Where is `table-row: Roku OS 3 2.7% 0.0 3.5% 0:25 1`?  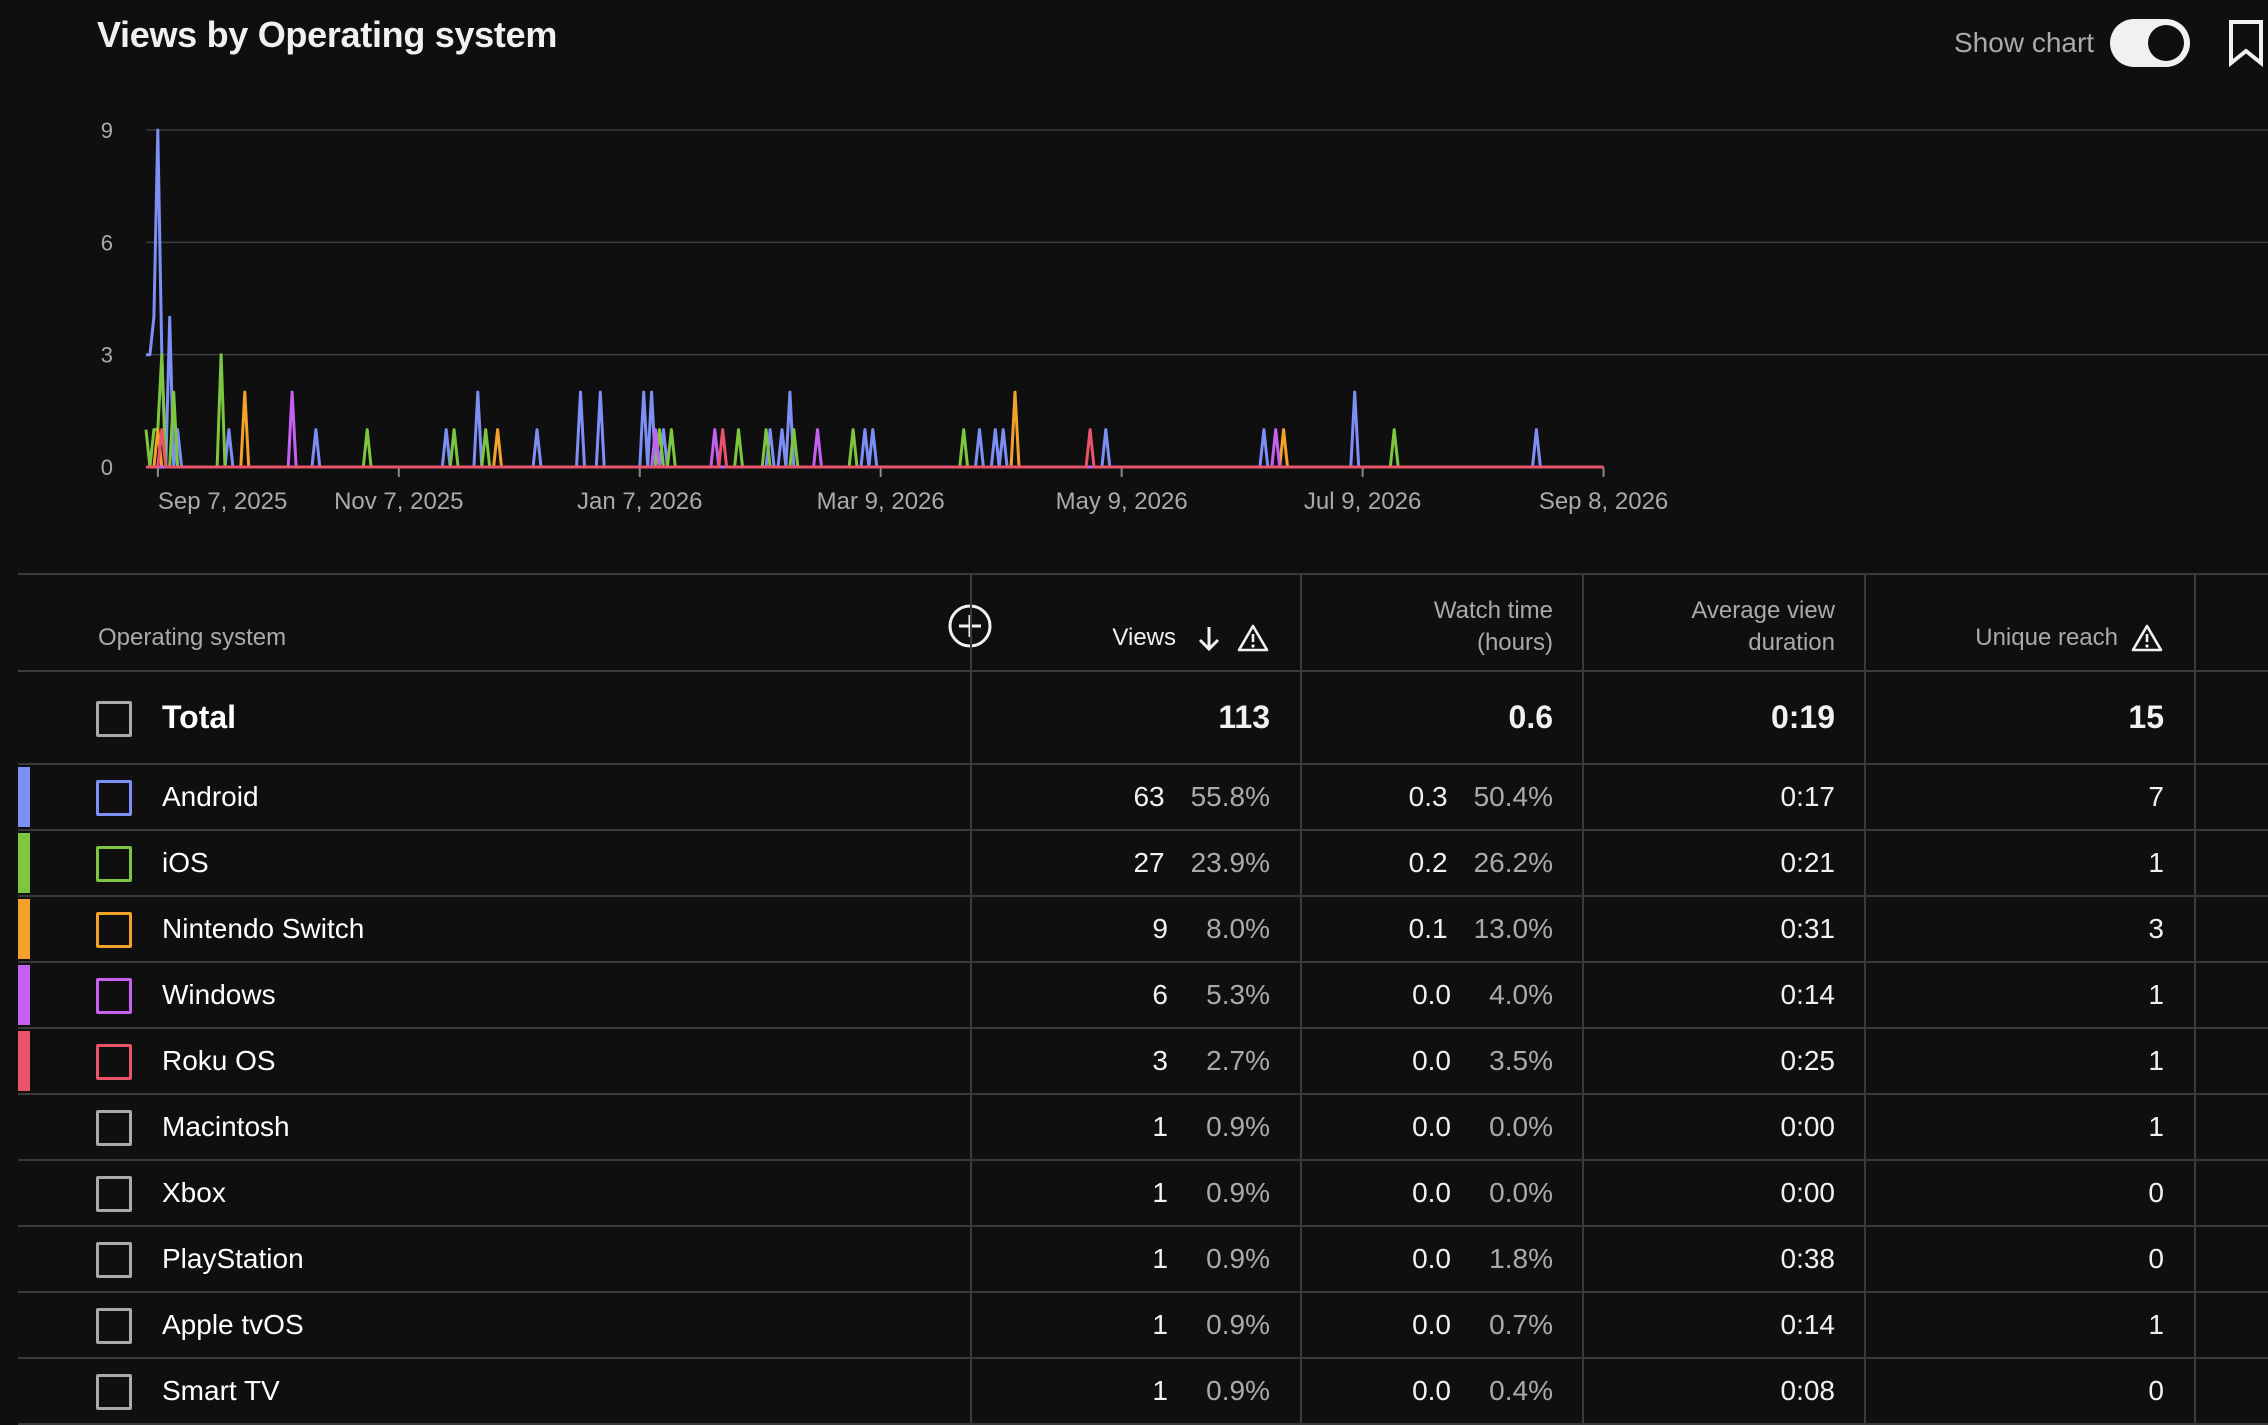
table-row: Roku OS 3 2.7% 0.0 3.5% 0:25 1 is located at coordinates (1143, 1062).